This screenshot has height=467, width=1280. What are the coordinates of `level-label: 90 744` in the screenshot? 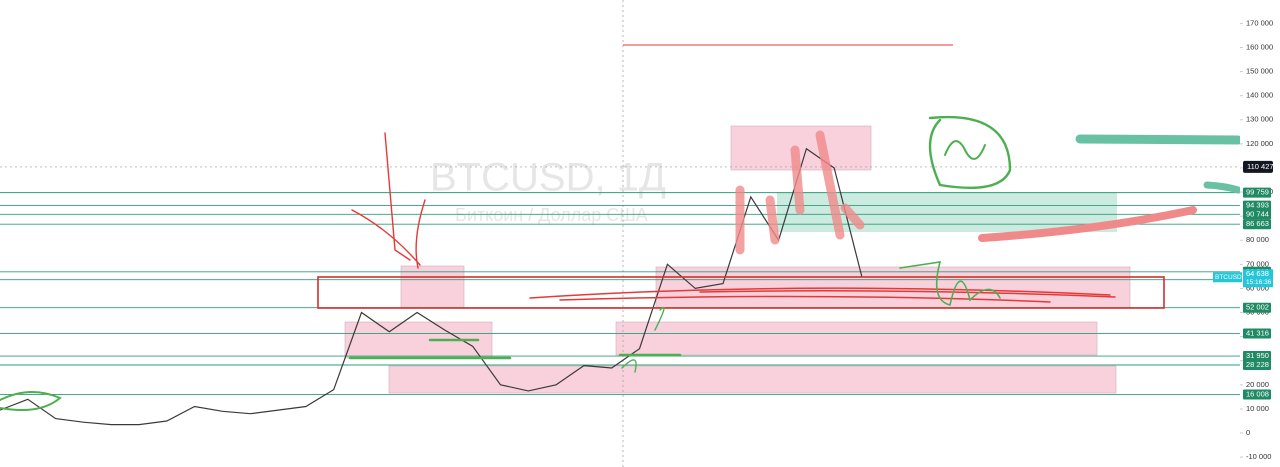 It's located at (1257, 213).